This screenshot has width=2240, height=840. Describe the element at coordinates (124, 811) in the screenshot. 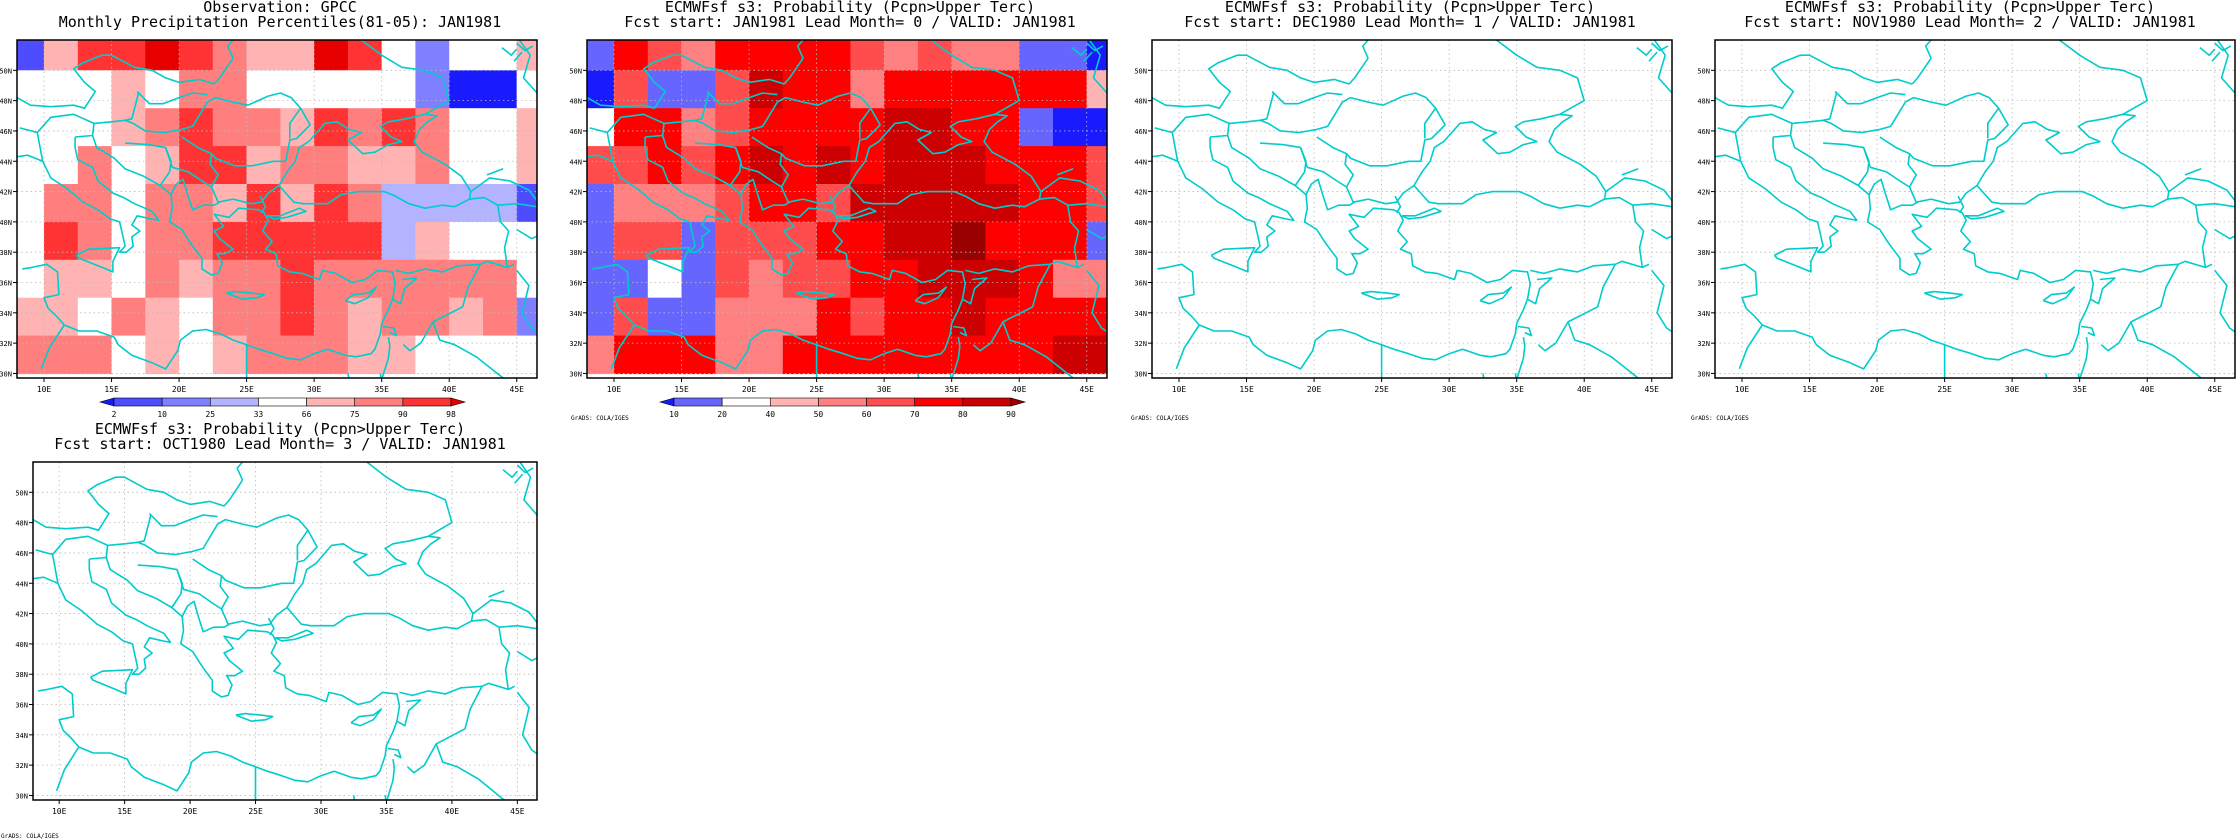

I see `lon-tick-label: 15E` at that location.